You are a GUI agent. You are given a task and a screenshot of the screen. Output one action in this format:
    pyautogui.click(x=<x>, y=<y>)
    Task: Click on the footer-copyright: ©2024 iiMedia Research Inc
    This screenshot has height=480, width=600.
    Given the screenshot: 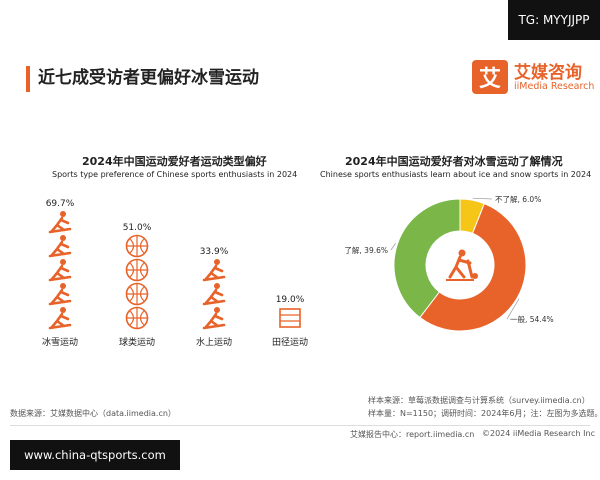 What is the action you would take?
    pyautogui.click(x=538, y=433)
    